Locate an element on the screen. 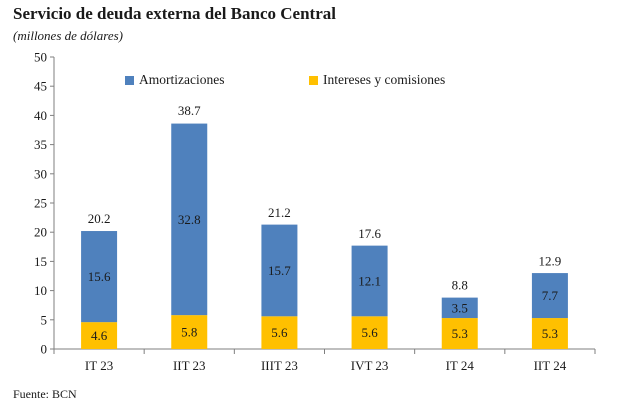 The image size is (621, 416). x-tick-label: IIT 23 is located at coordinates (189, 365).